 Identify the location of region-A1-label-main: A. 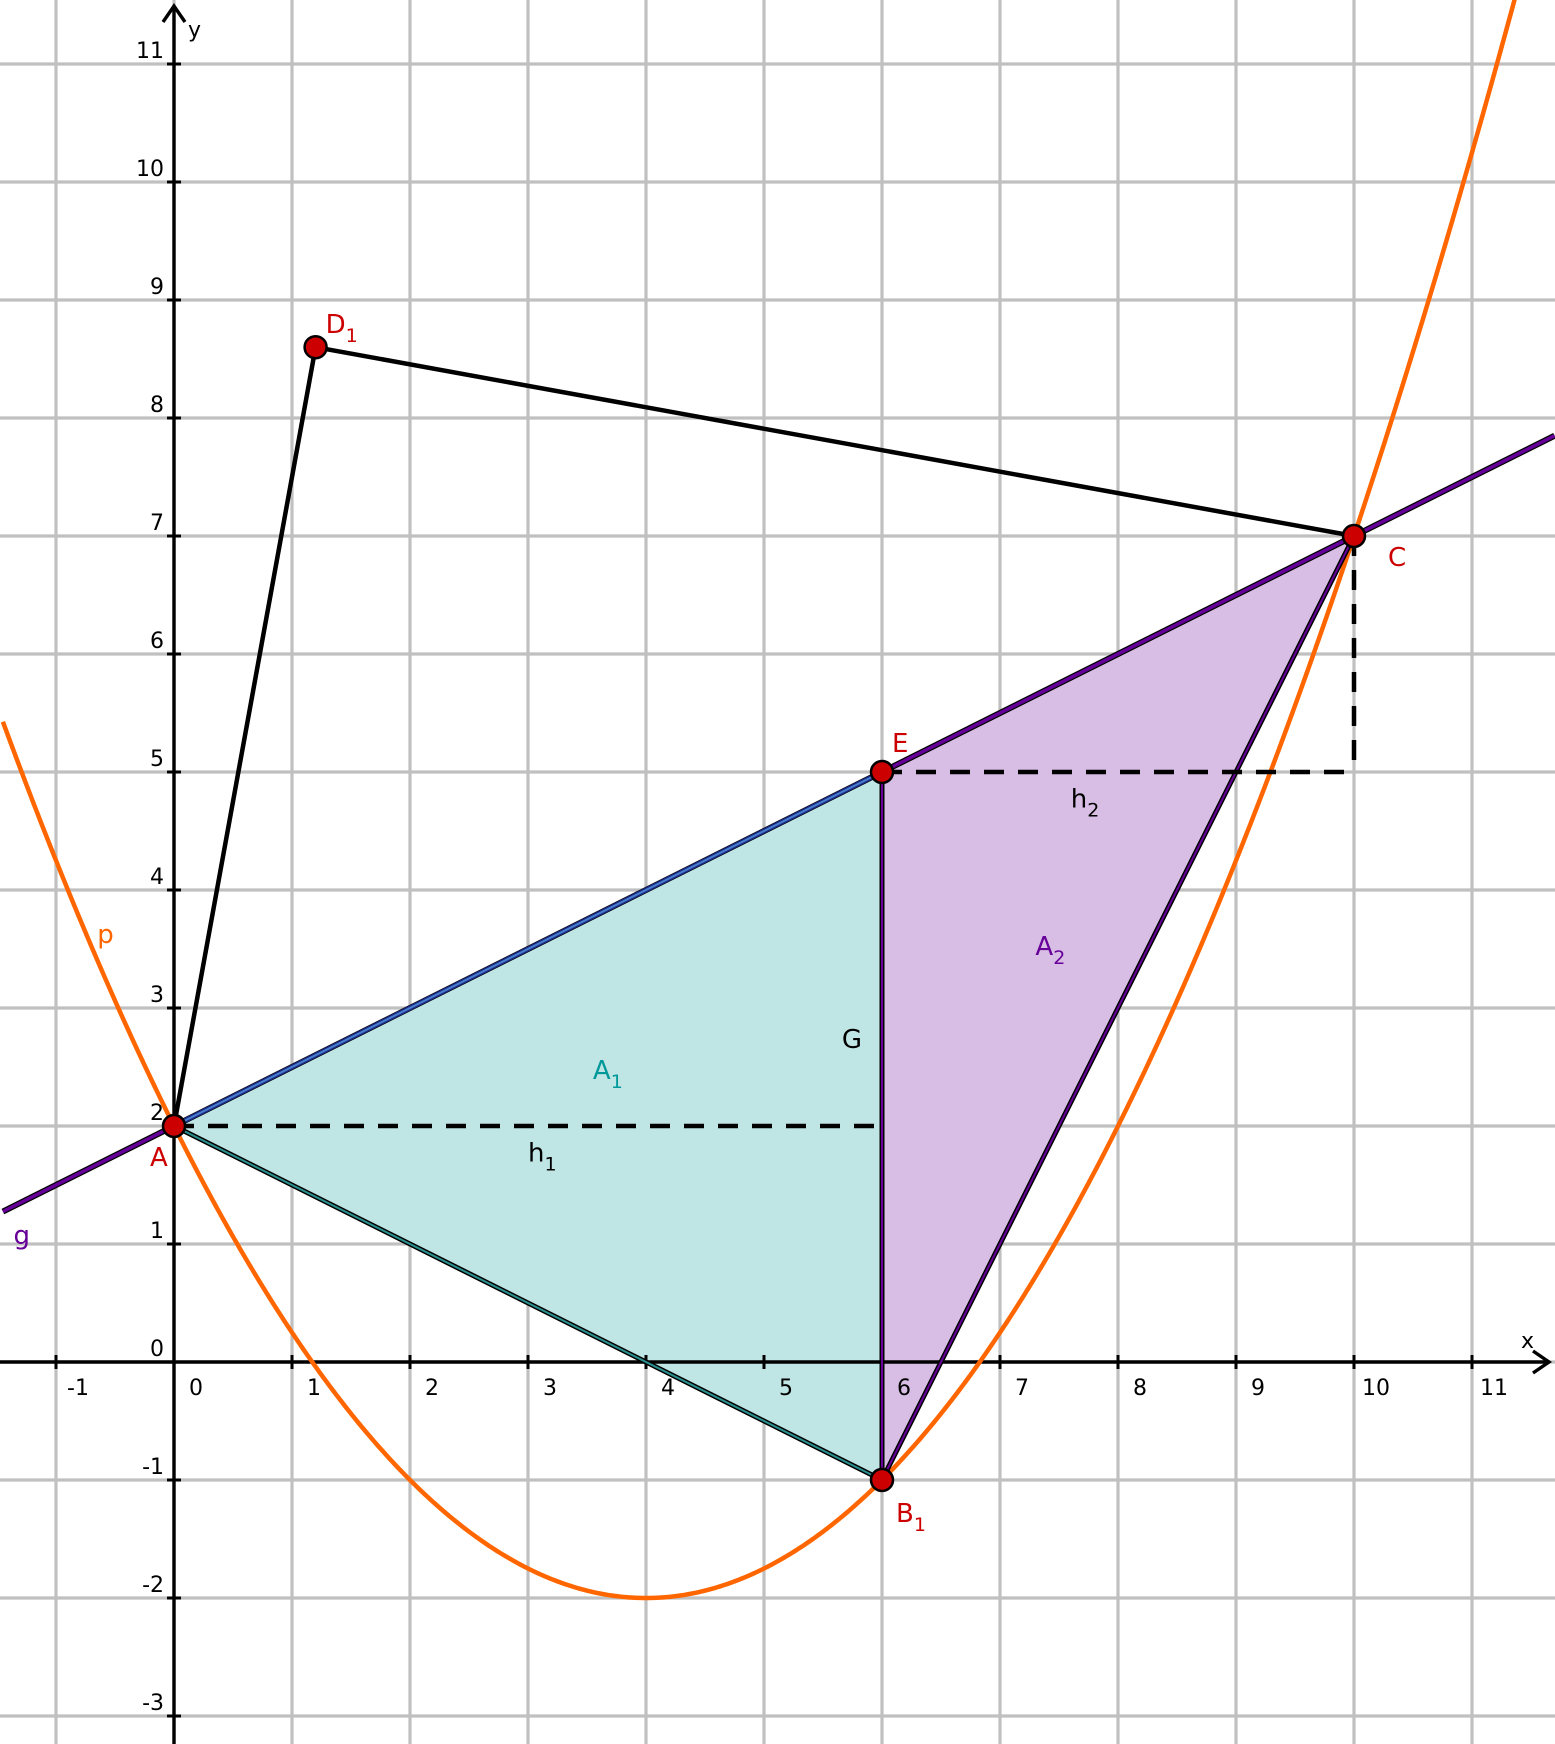
(602, 1071).